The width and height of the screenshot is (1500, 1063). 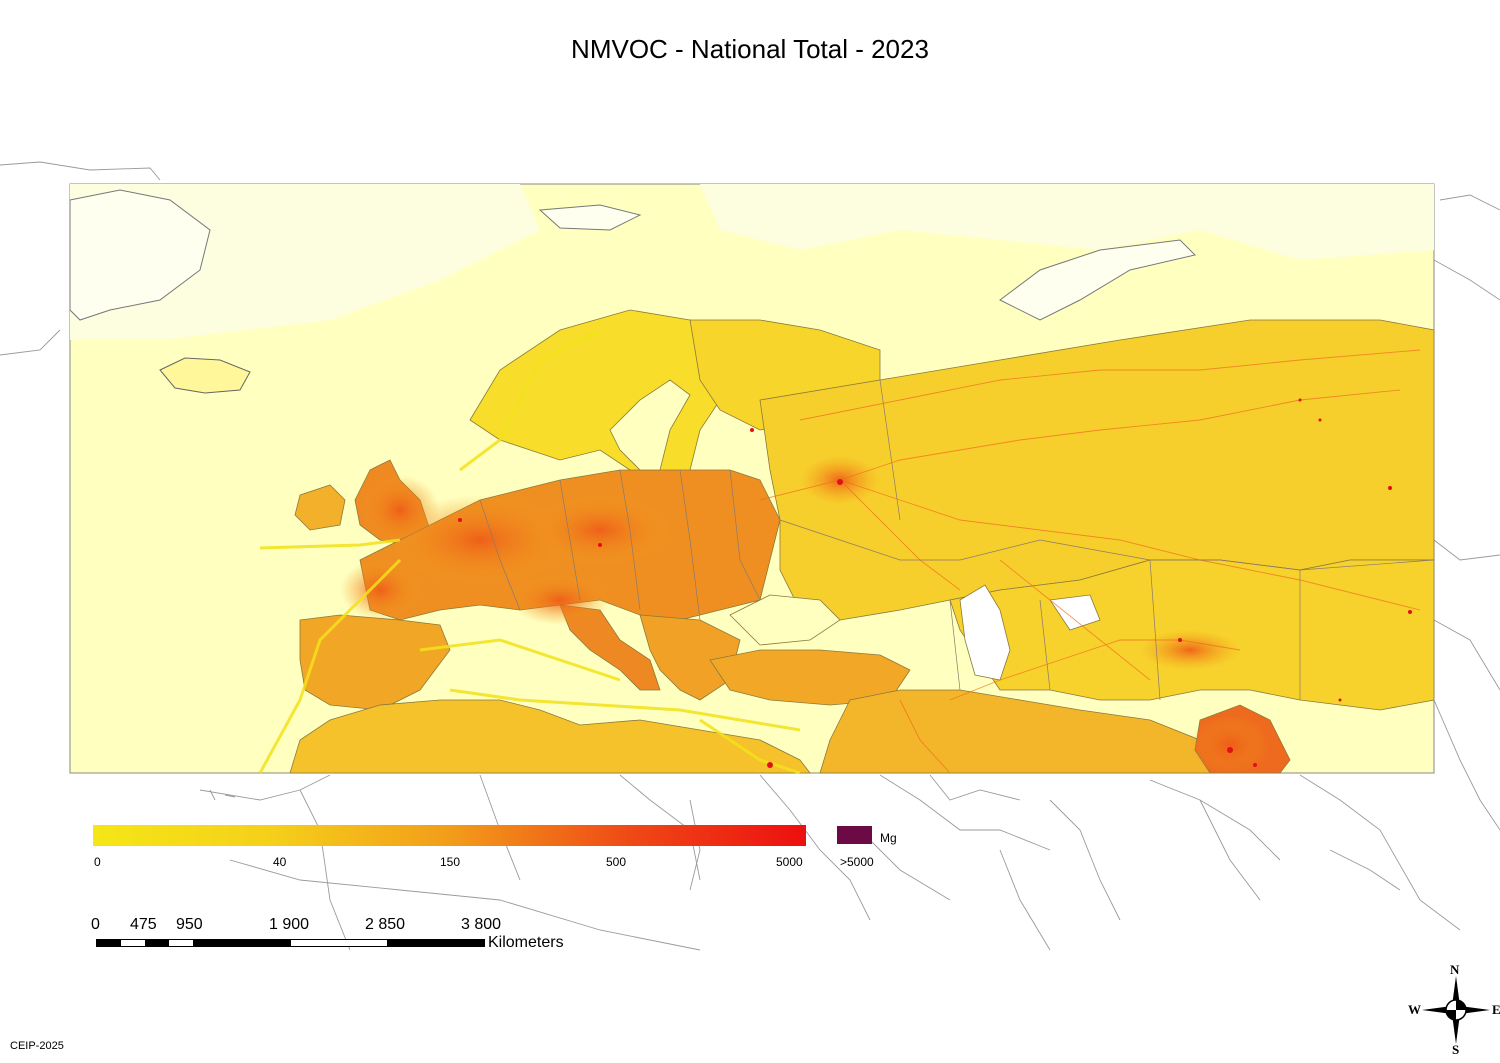 I want to click on legend-tick-max: >5000, so click(x=857, y=862).